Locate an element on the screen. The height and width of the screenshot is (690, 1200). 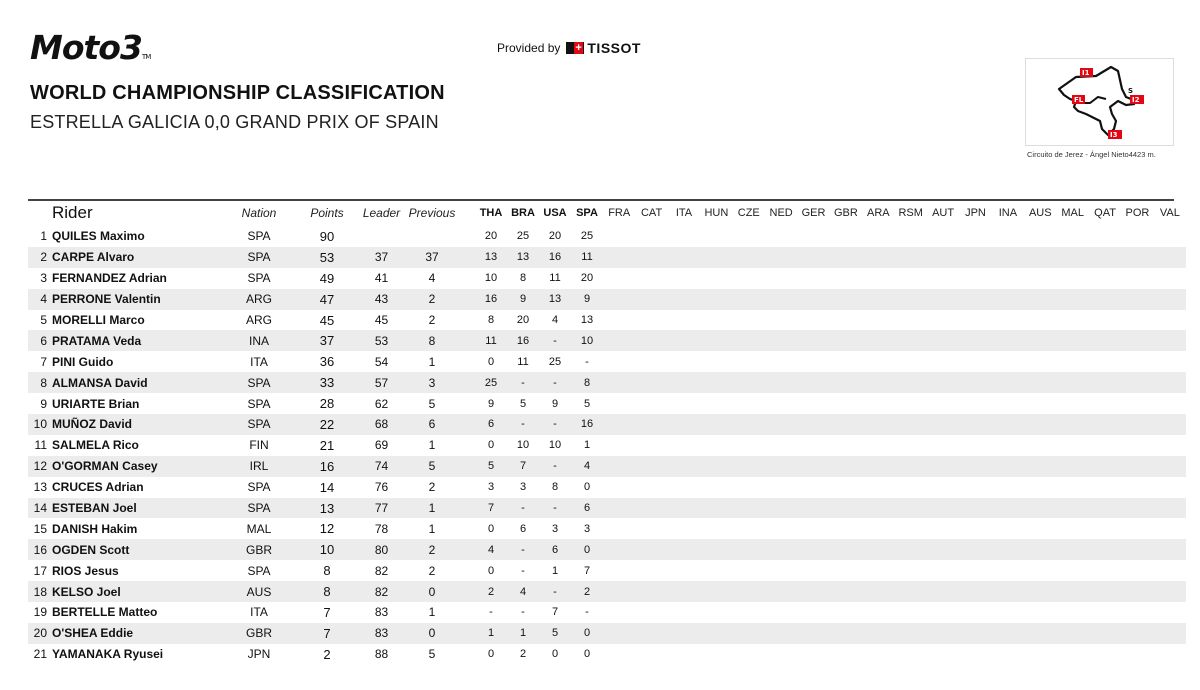
race-points: 10 is located at coordinates (587, 341).